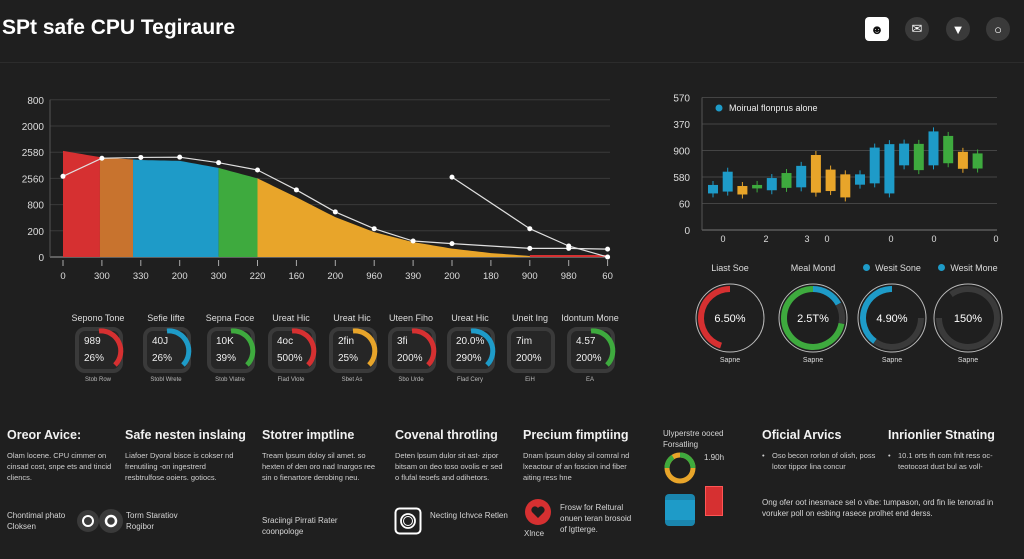 The height and width of the screenshot is (559, 1024). I want to click on gauge-value: 989, so click(92, 341).